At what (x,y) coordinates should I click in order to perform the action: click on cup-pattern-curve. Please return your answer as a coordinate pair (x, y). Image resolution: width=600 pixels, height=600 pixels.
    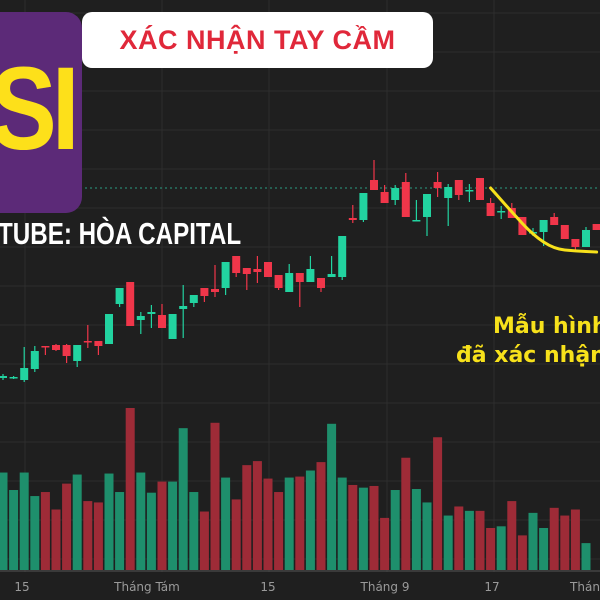
    Looking at the image, I should click on (544, 220).